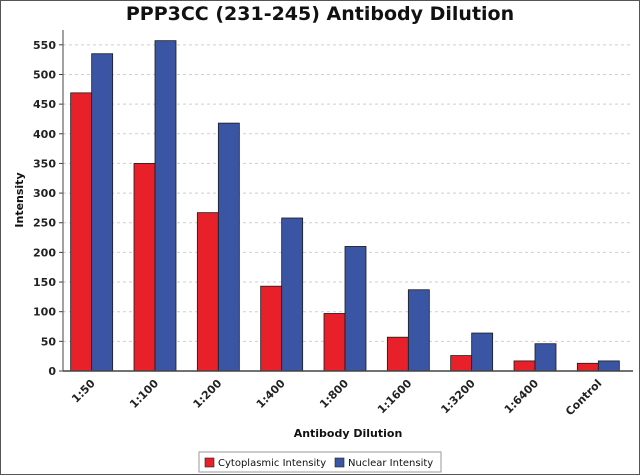 The height and width of the screenshot is (475, 640). What do you see at coordinates (390, 463) in the screenshot?
I see `legend-label-nuclear: Nuclear Intensity` at bounding box center [390, 463].